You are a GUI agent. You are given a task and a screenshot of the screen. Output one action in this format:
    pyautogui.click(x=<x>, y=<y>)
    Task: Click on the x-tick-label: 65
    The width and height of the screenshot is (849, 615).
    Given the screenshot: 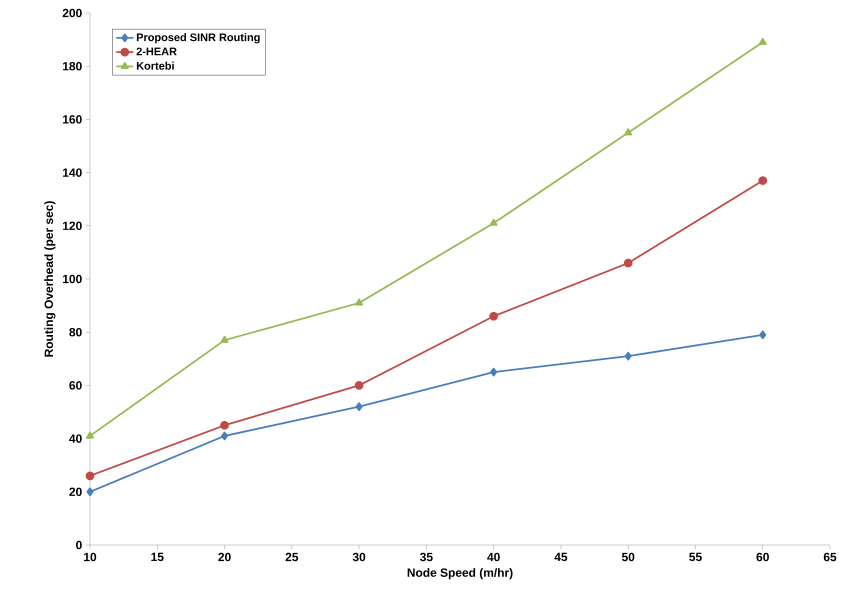 What is the action you would take?
    pyautogui.click(x=830, y=557)
    